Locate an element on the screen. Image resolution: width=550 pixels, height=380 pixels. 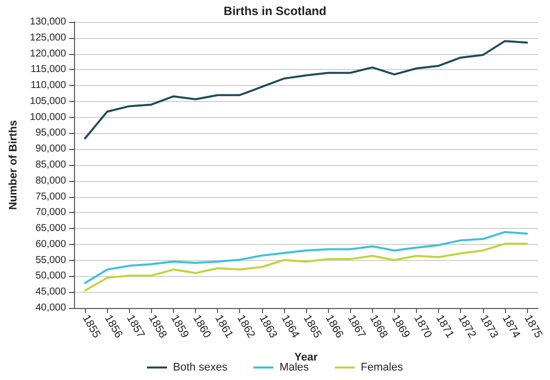
y-tick-label: 125,000 is located at coordinates (48, 38).